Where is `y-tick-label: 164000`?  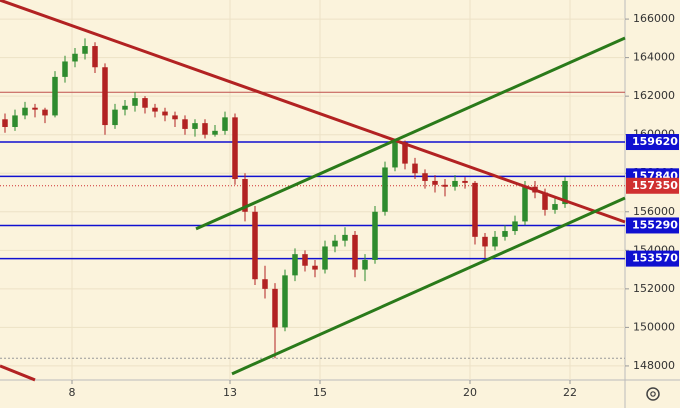 y-tick-label: 164000 is located at coordinates (654, 57).